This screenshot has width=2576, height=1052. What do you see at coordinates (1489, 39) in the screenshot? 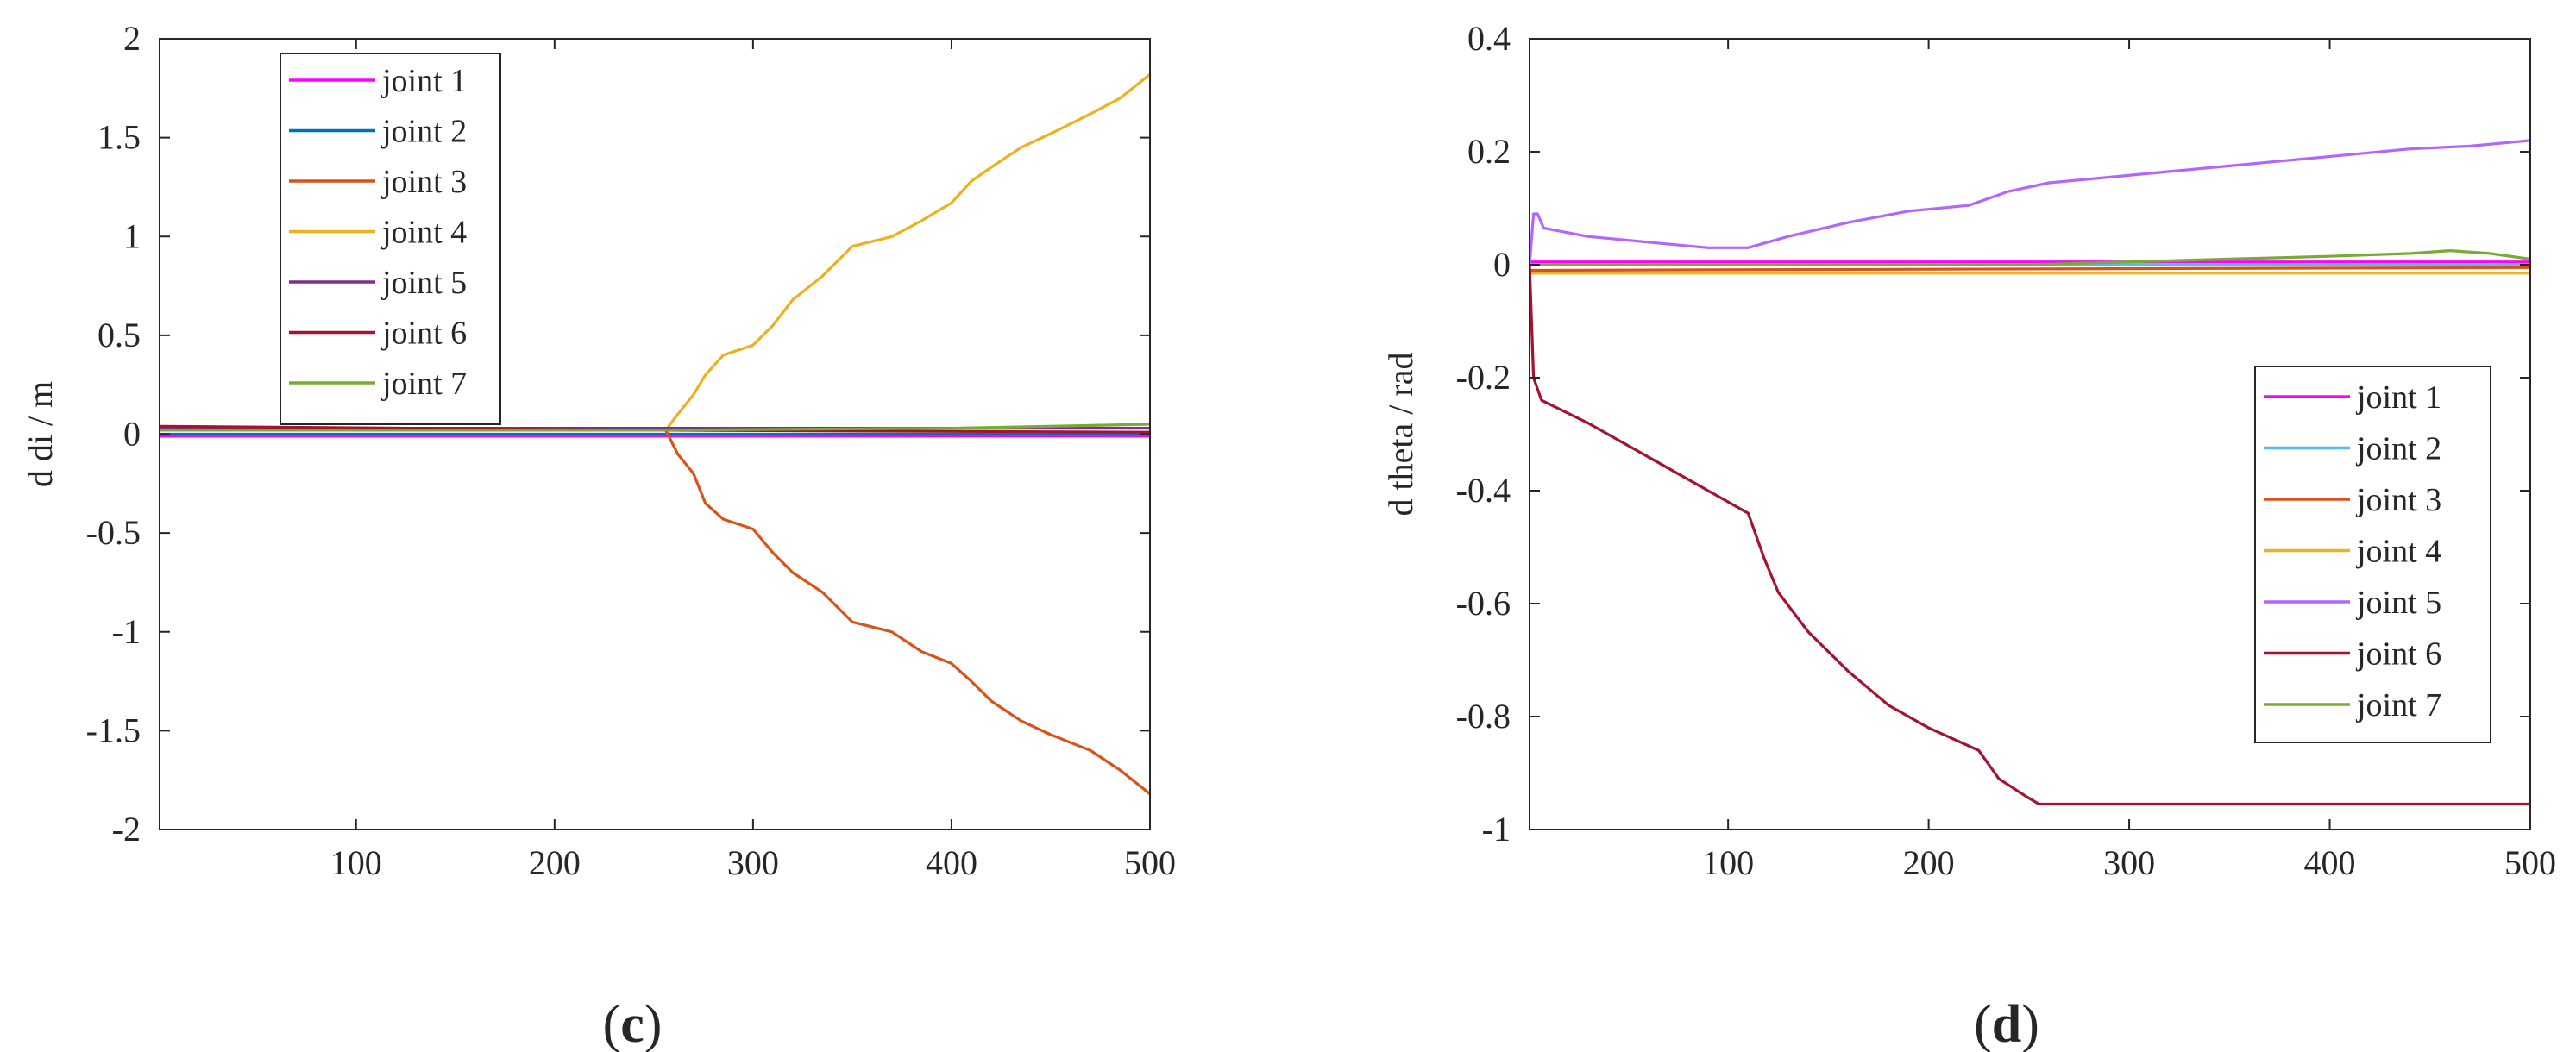
I see `chart-d-y-tick-label: 0.4` at bounding box center [1489, 39].